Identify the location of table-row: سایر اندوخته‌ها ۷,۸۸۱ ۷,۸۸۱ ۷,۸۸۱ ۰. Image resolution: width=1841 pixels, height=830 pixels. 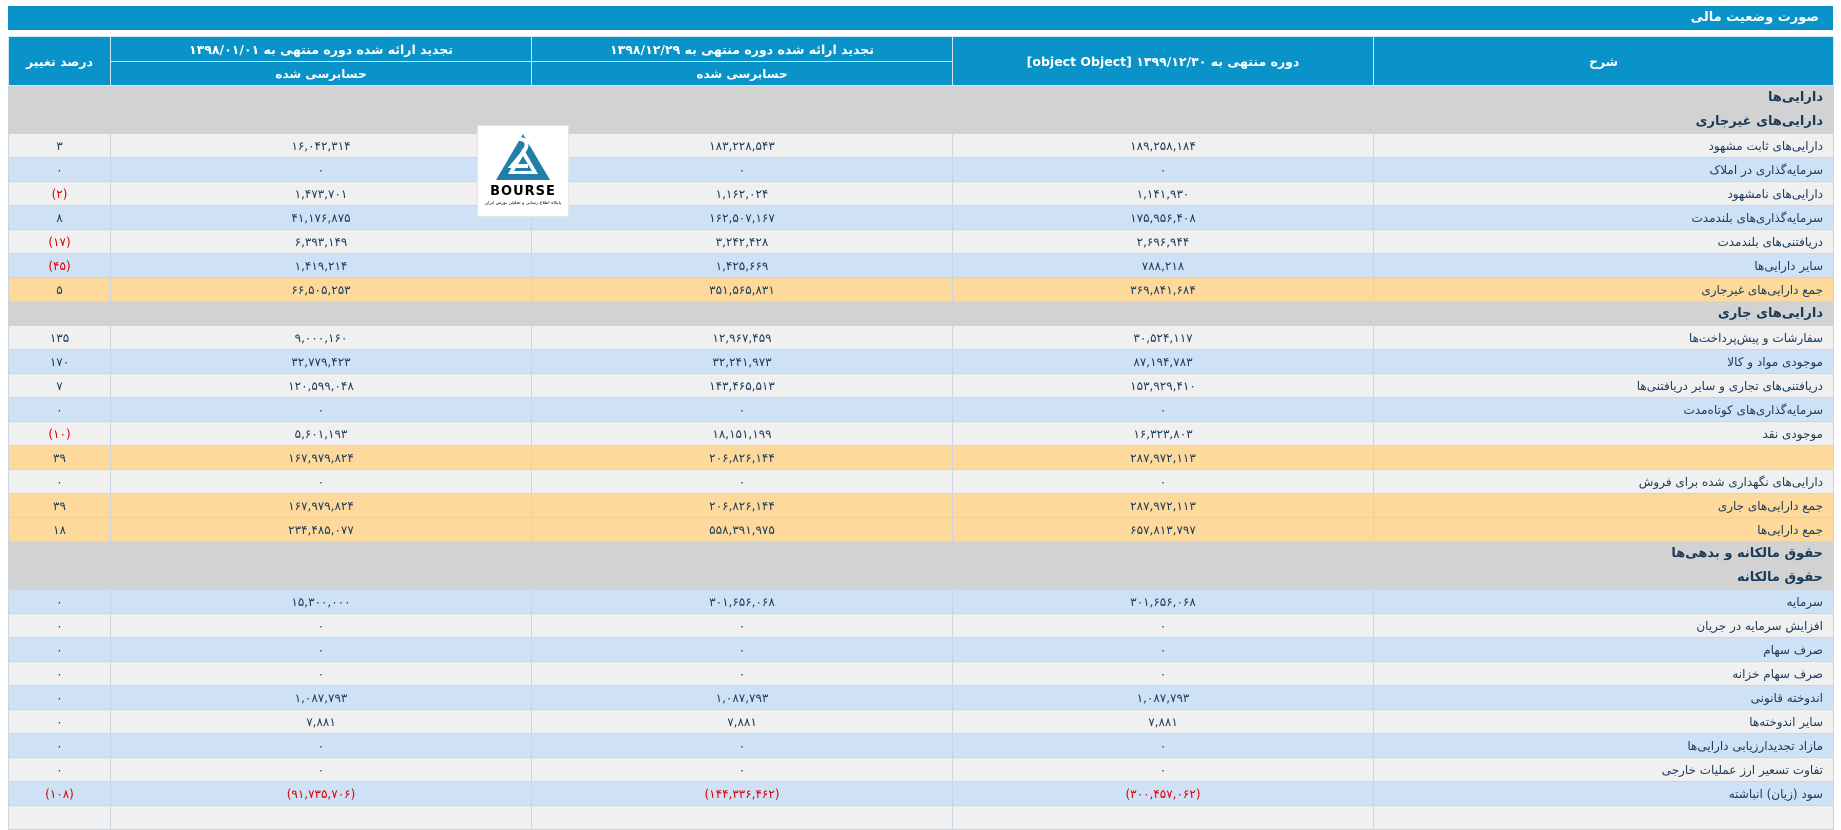
(921, 721).